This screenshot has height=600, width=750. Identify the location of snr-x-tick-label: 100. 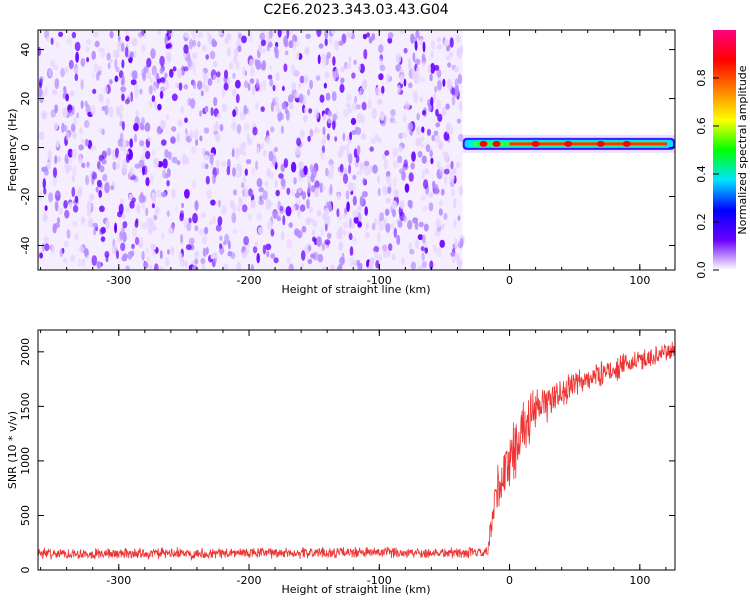
(639, 580).